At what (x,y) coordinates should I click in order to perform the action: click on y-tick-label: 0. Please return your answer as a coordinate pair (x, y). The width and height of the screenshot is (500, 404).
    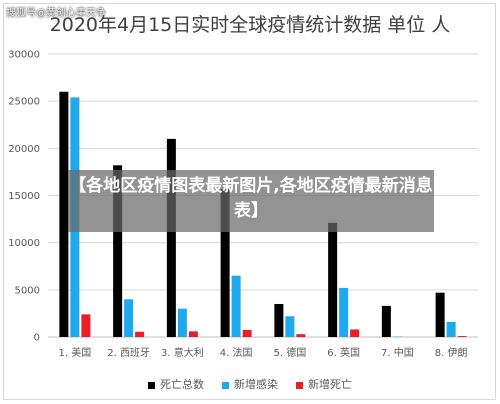
    Looking at the image, I should click on (37, 338).